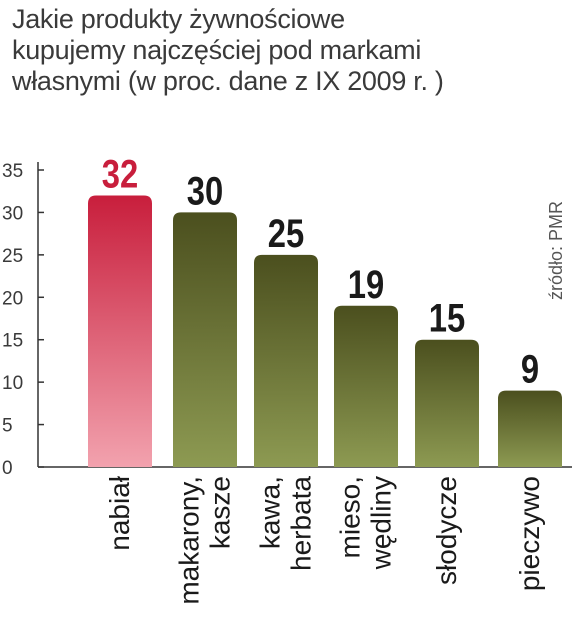  I want to click on x-tick-label: mieso,, so click(350, 517).